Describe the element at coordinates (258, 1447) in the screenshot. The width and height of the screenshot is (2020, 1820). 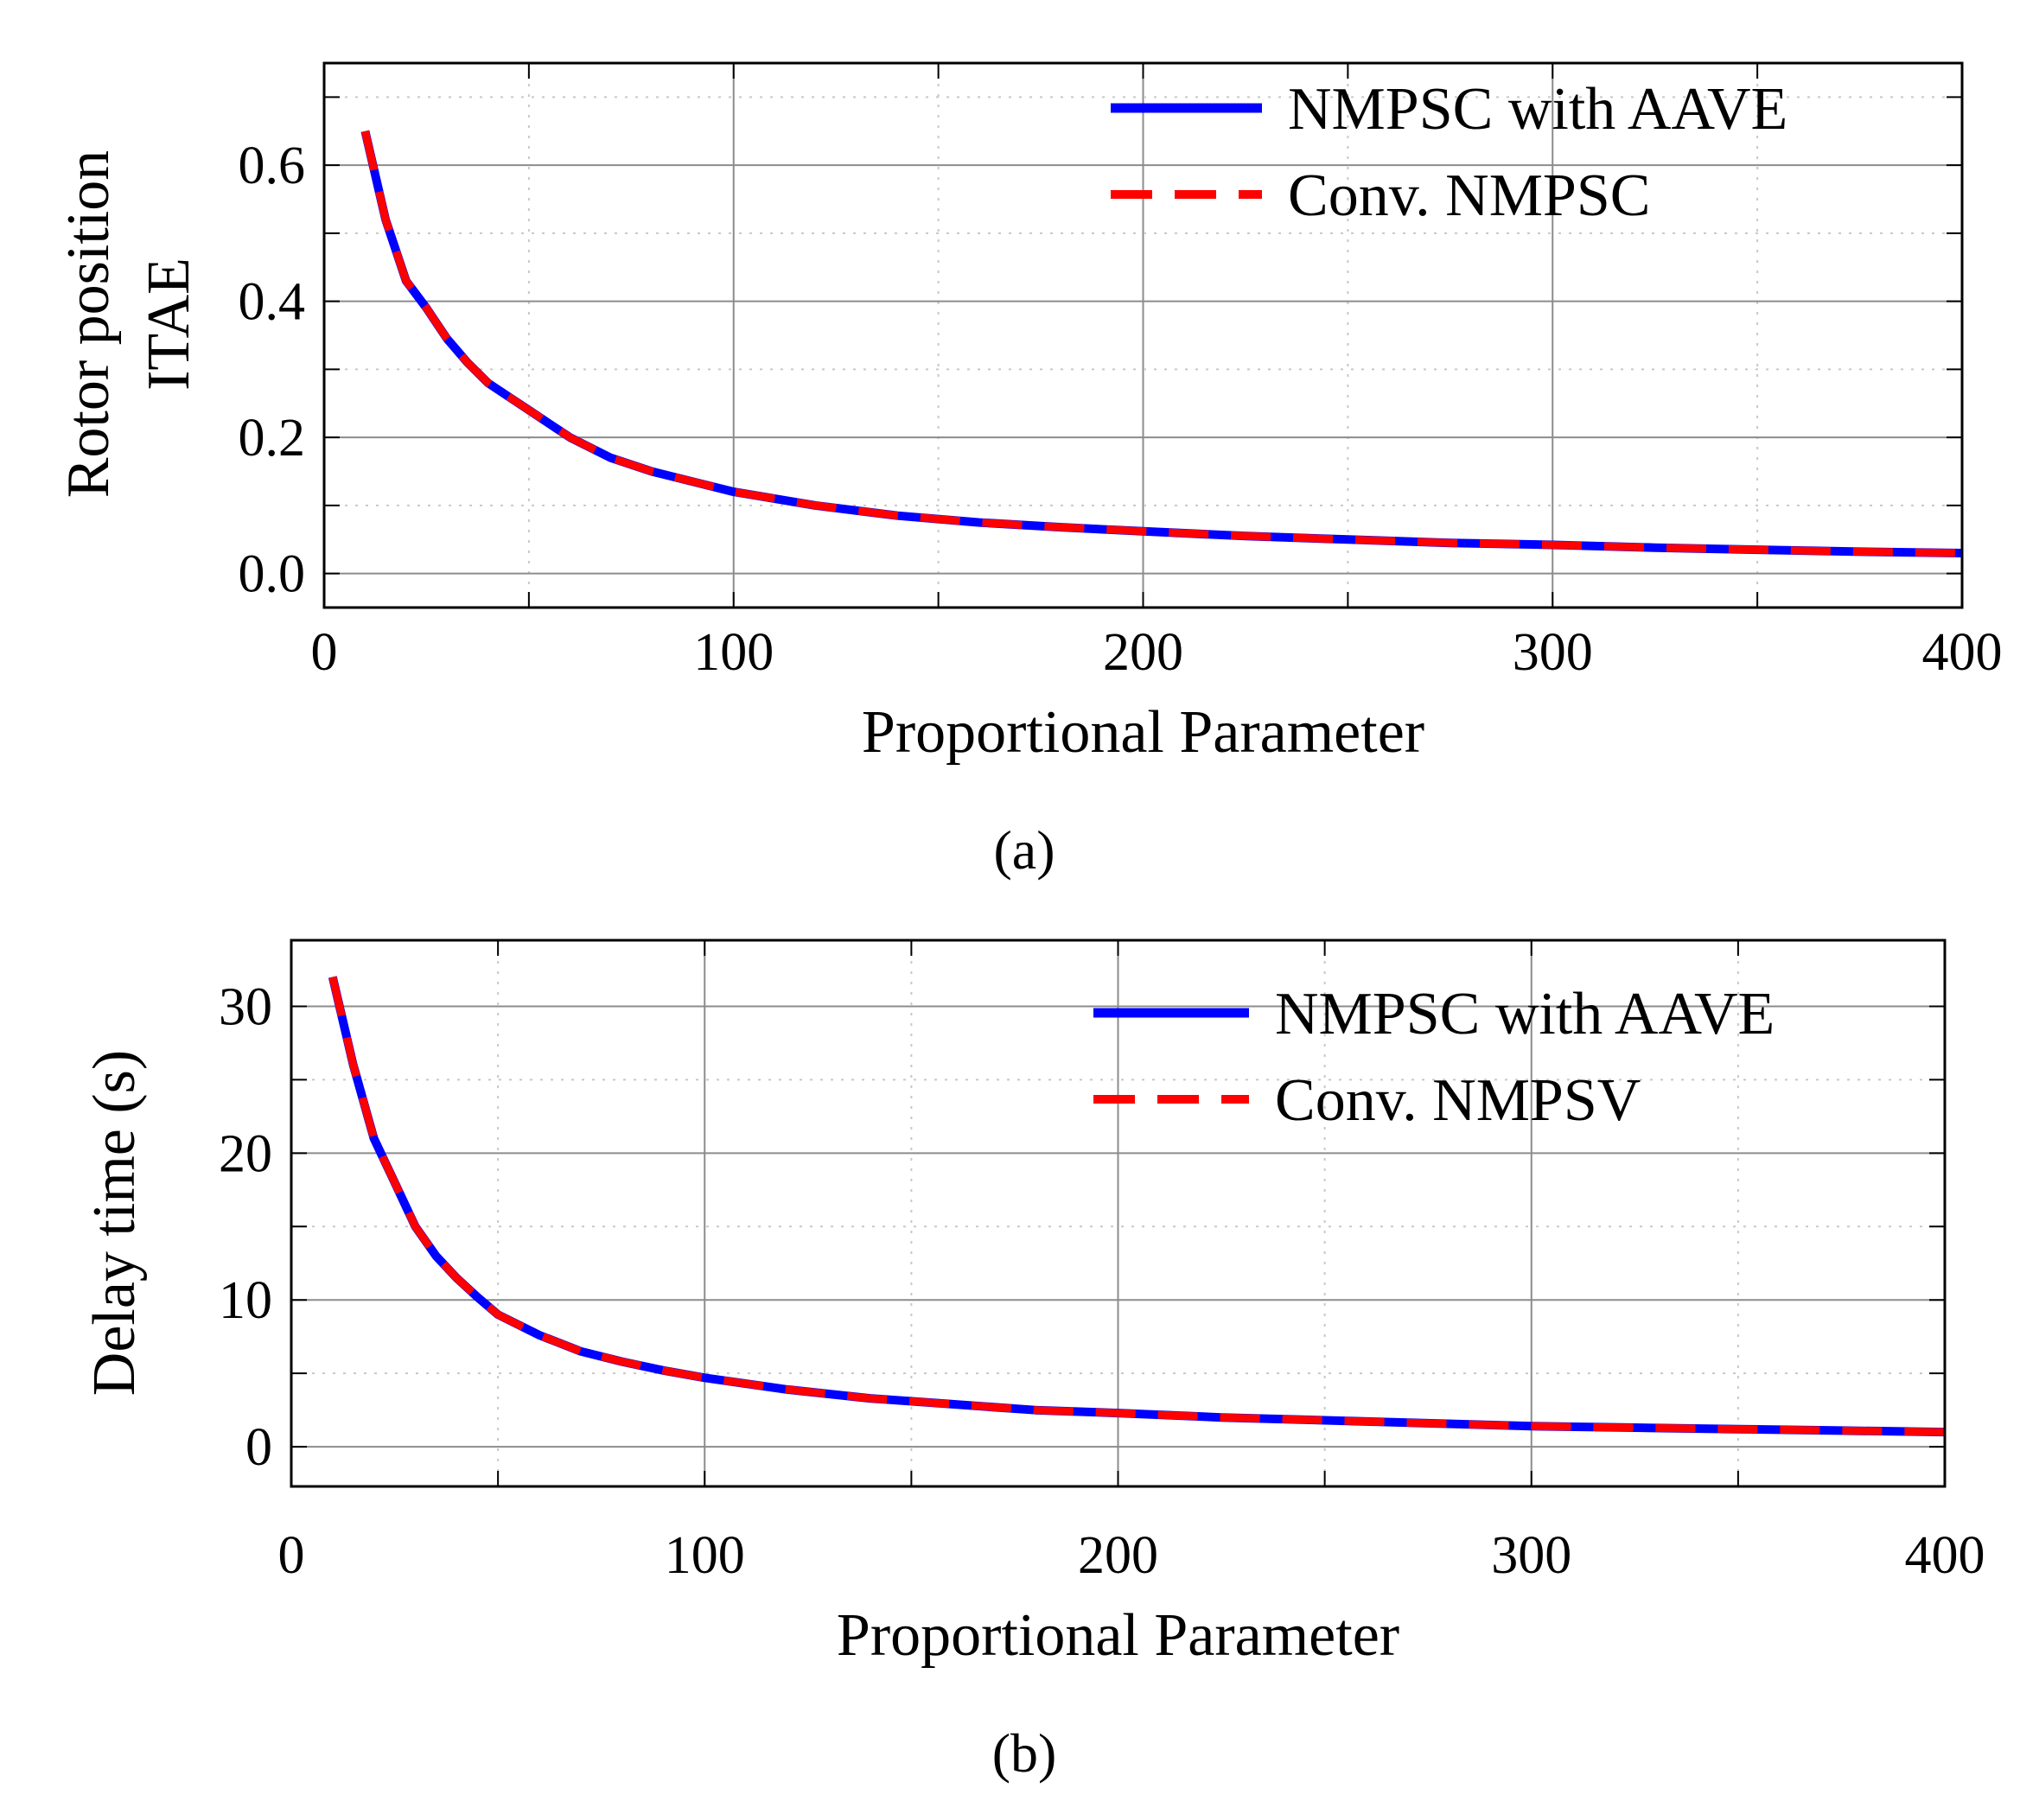
I see `y-tick-label: 0` at that location.